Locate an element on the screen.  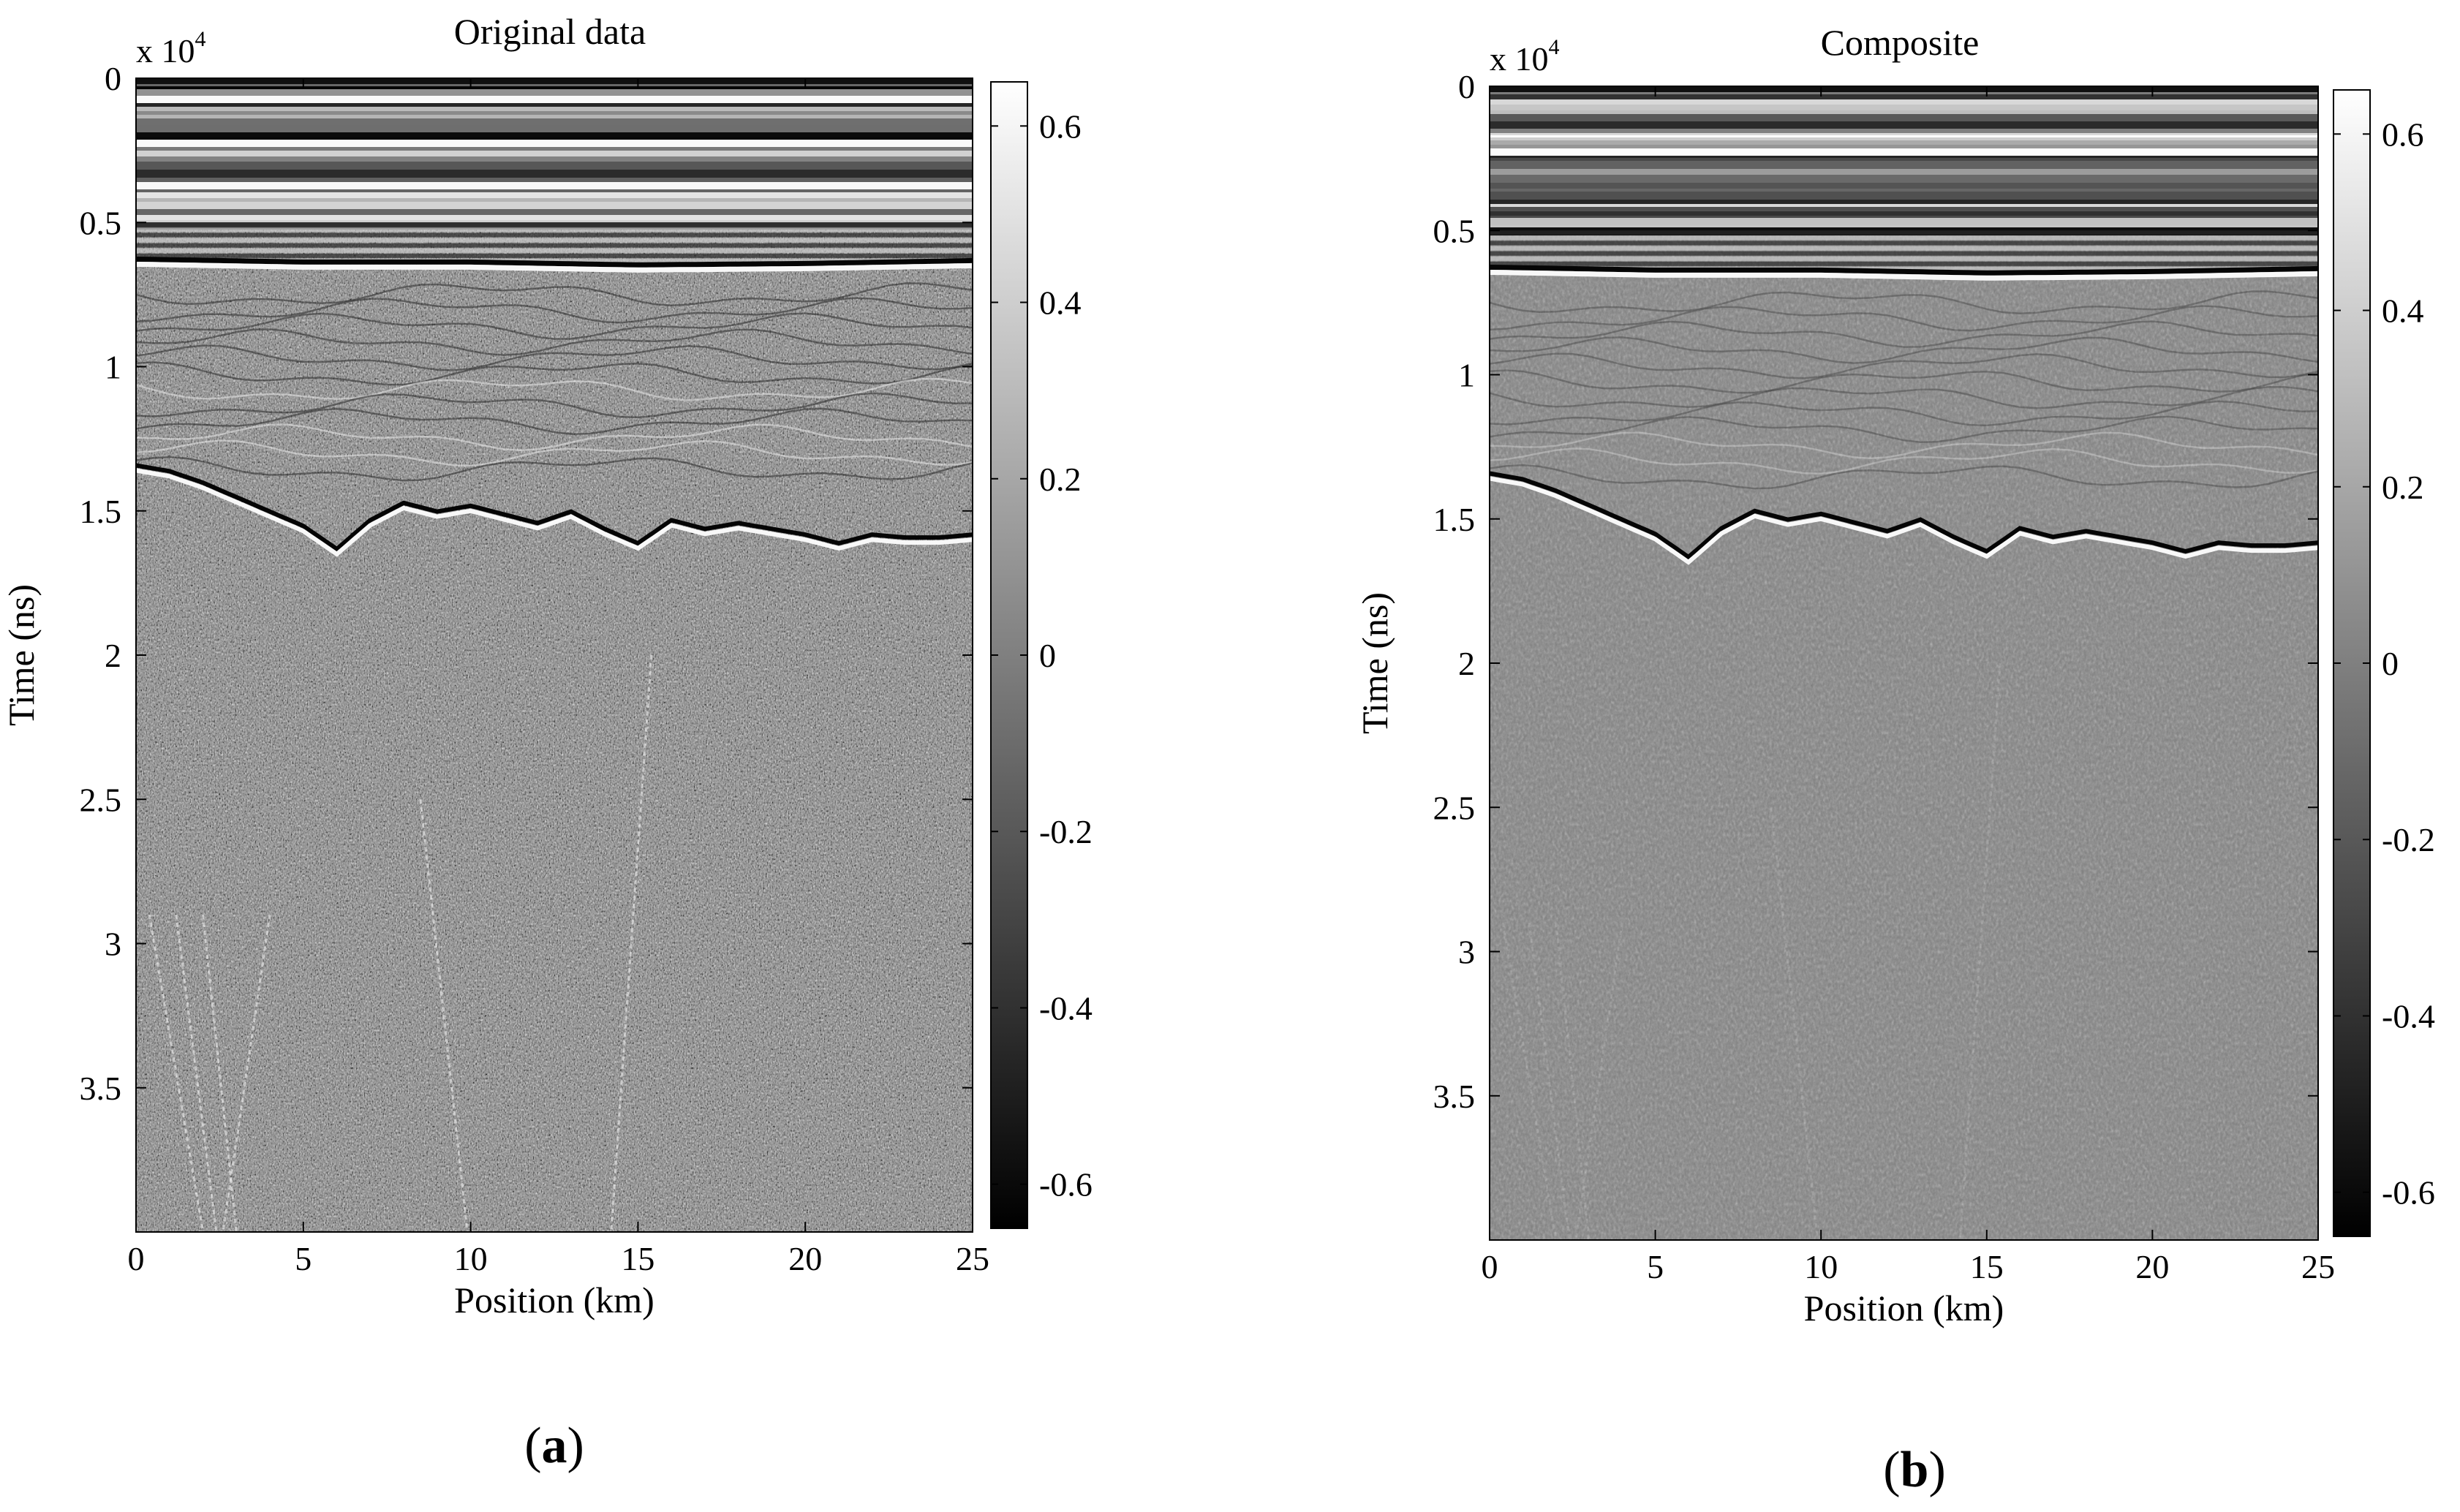
panel-caption: (a) is located at coordinates (554, 1446).